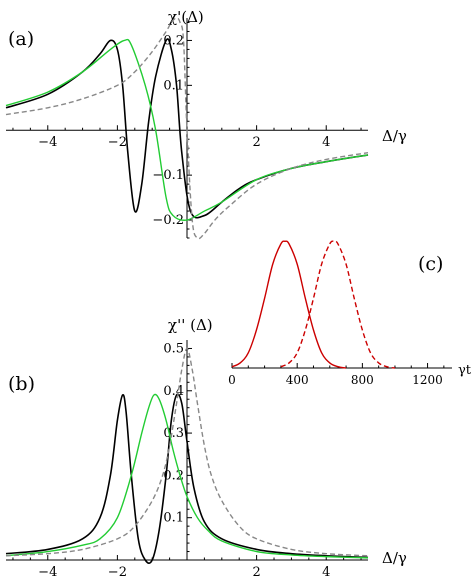 The image size is (474, 580). I want to click on panel-a-ylabel: χ'(Δ), so click(186, 17).